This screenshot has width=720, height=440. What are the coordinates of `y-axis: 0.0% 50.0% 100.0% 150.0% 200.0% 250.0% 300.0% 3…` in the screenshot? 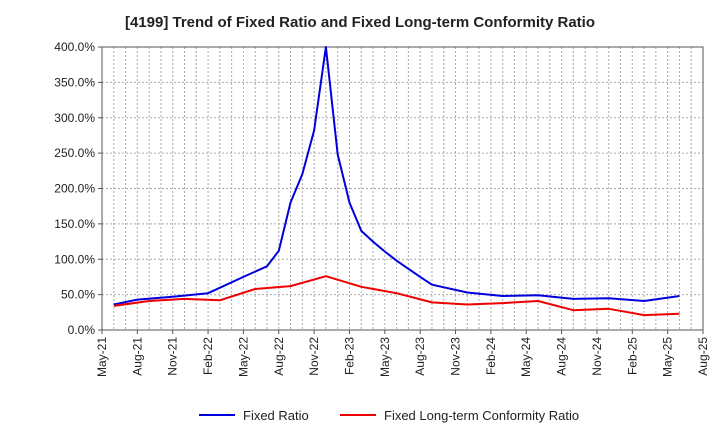 It's located at (78, 188).